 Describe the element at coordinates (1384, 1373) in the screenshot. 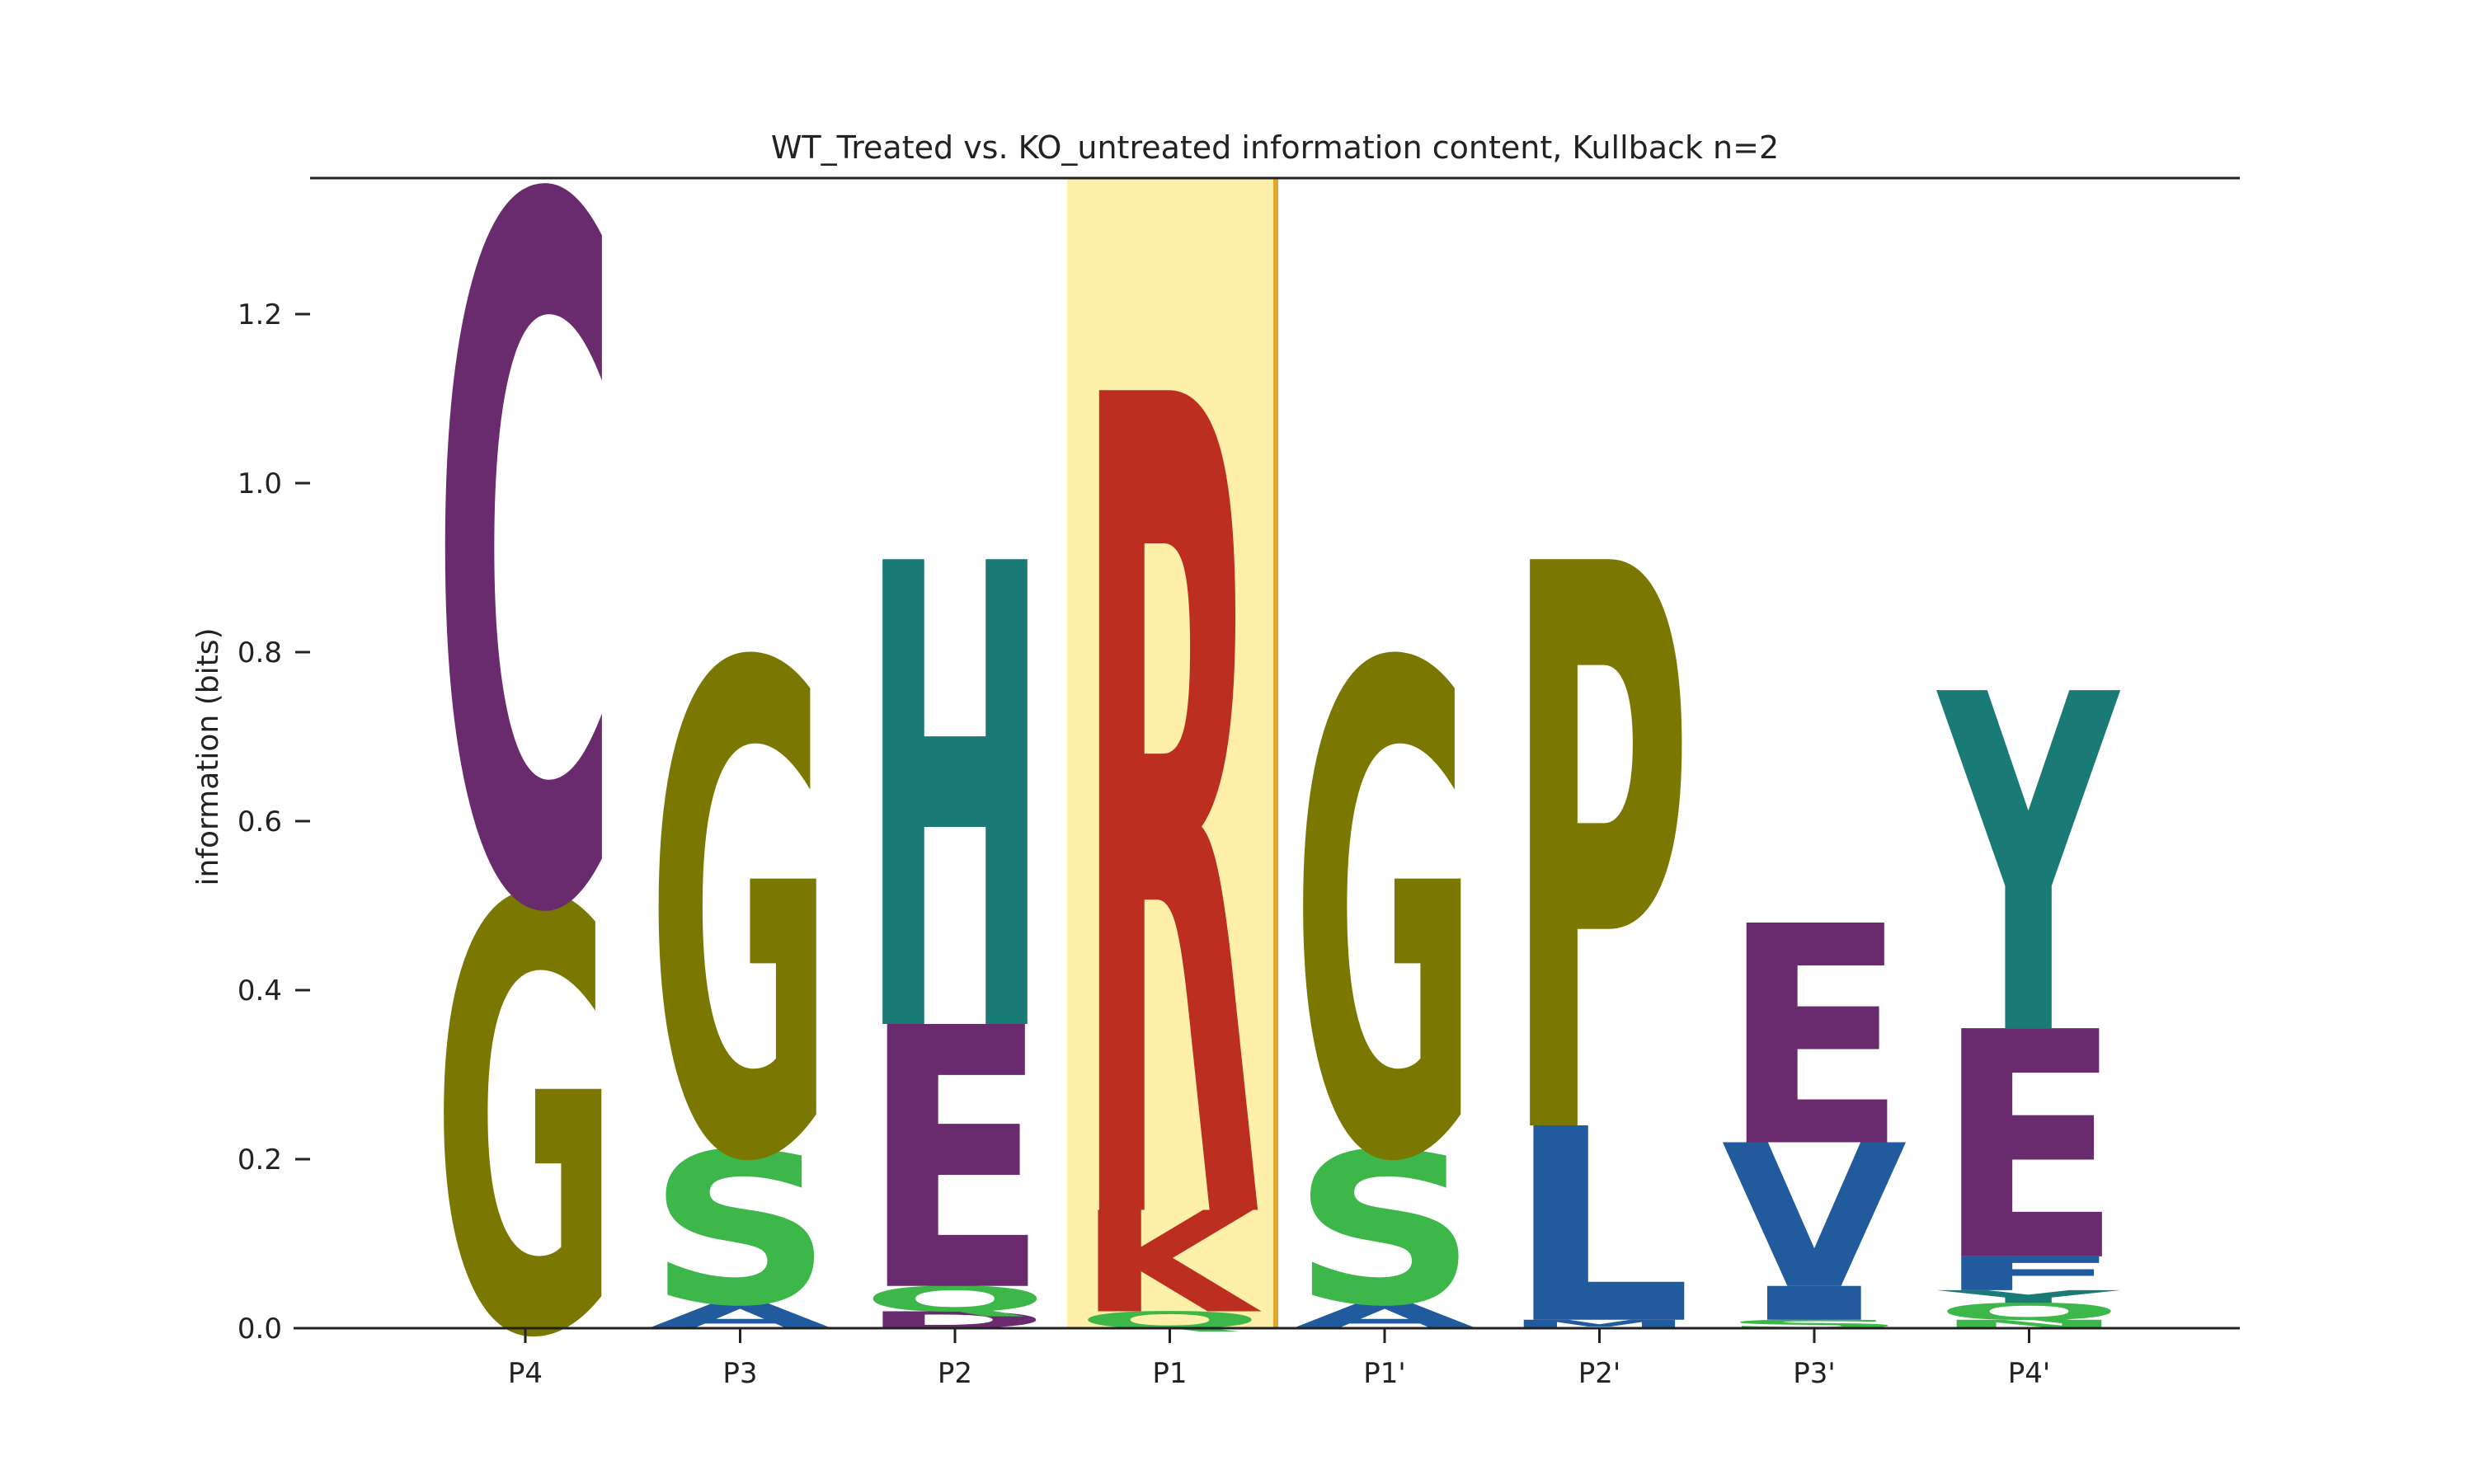

I see `x-tick-label: P1'` at that location.